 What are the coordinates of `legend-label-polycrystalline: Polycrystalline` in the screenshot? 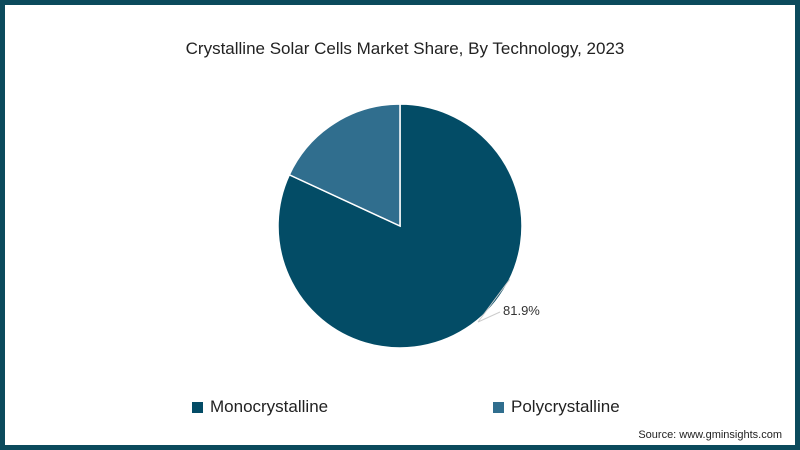 It's located at (565, 406).